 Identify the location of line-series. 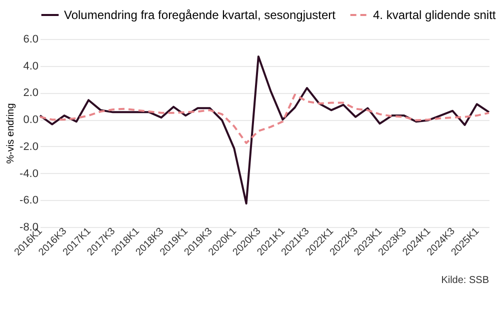
(264, 119).